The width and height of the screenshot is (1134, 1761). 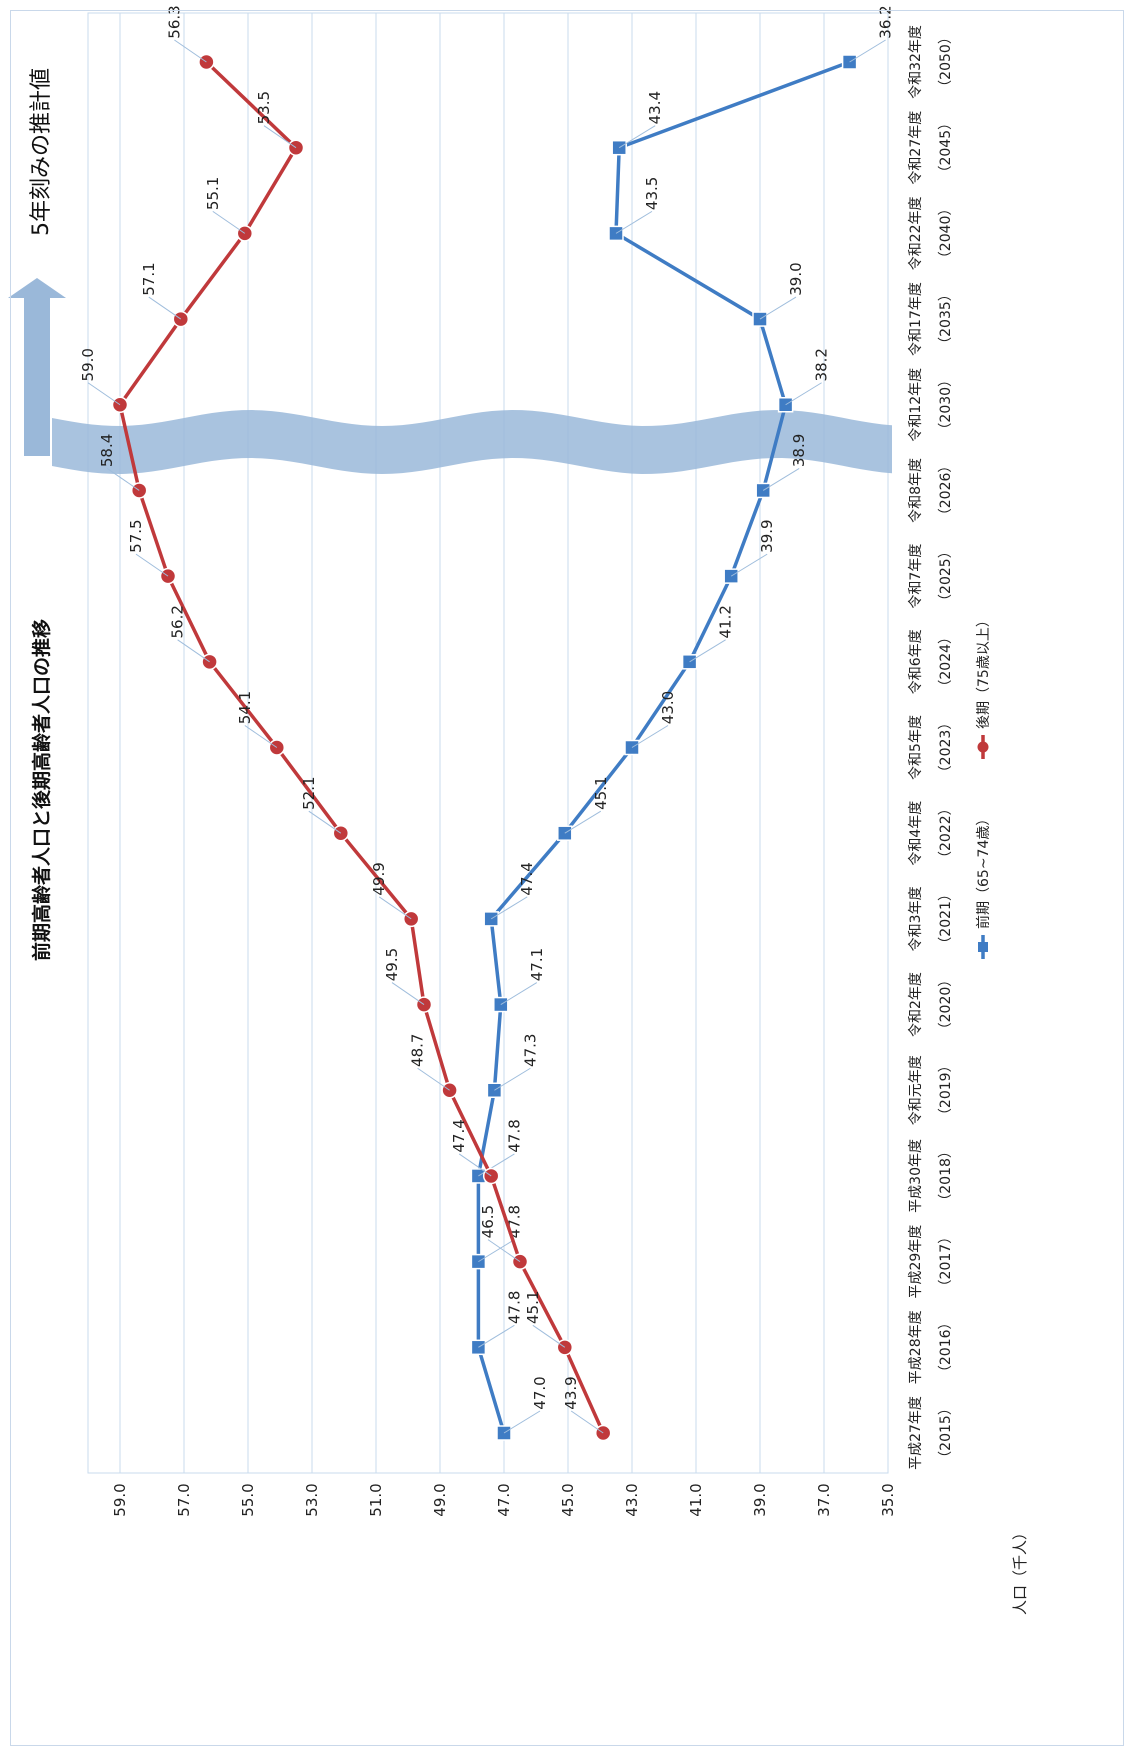 I want to click on x-tick-label: 平成29年度, so click(x=916, y=1262).